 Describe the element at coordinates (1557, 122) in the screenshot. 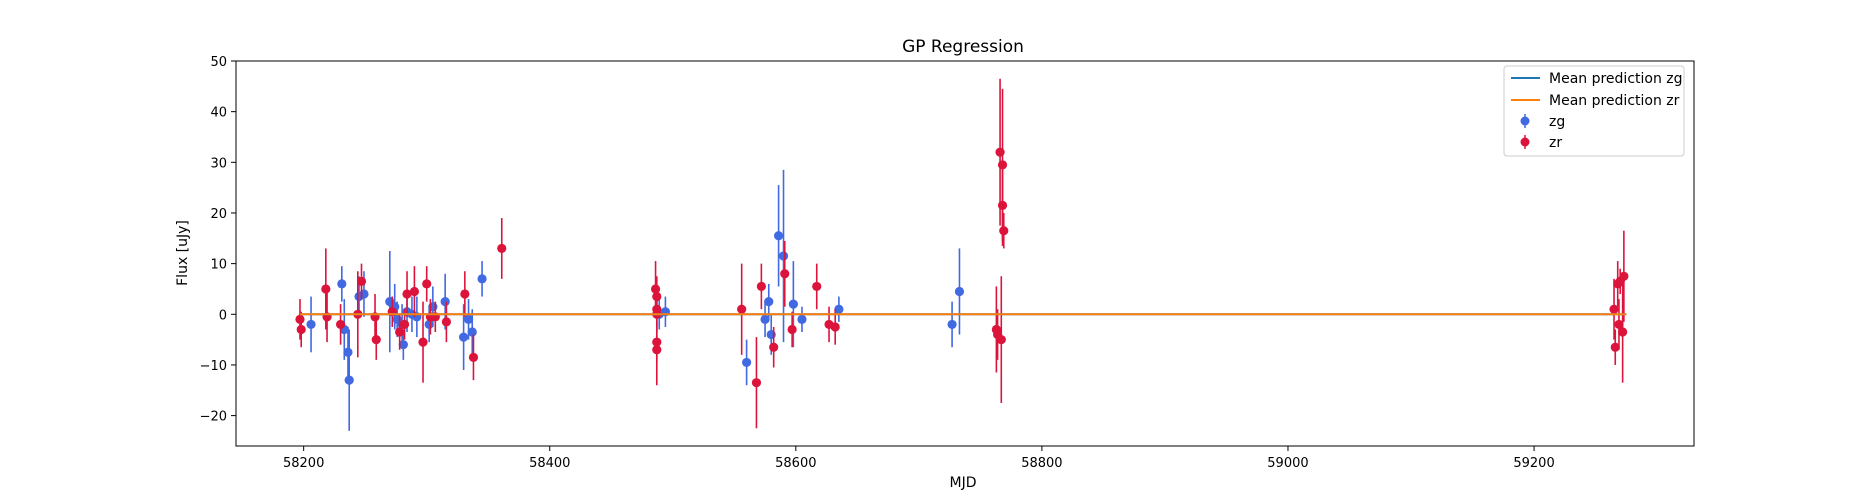

I see `legend-label-zg: zg` at that location.